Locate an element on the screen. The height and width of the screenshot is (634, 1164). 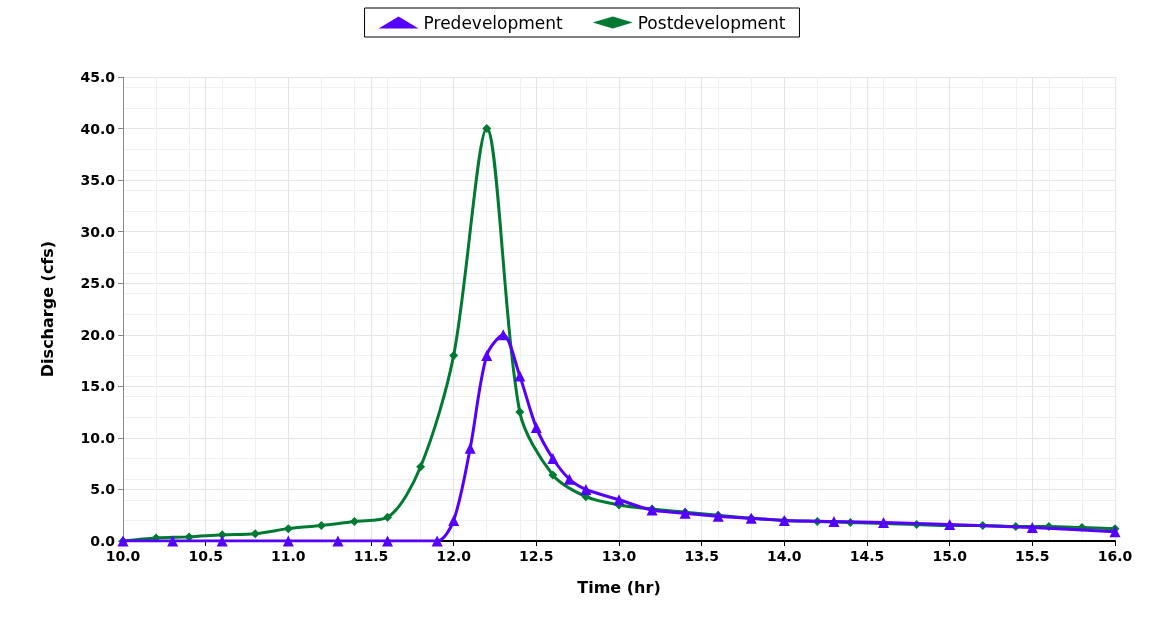
x-tick-label: 14.5 is located at coordinates (867, 556).